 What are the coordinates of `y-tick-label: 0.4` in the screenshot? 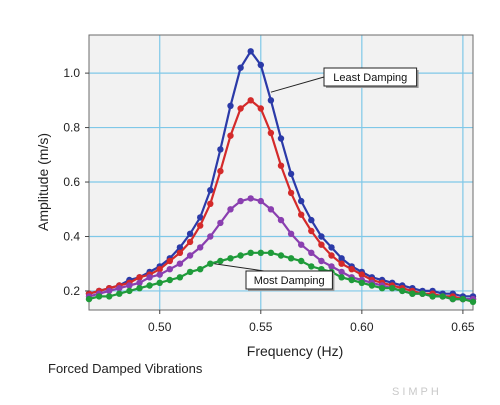 It's located at (71, 236).